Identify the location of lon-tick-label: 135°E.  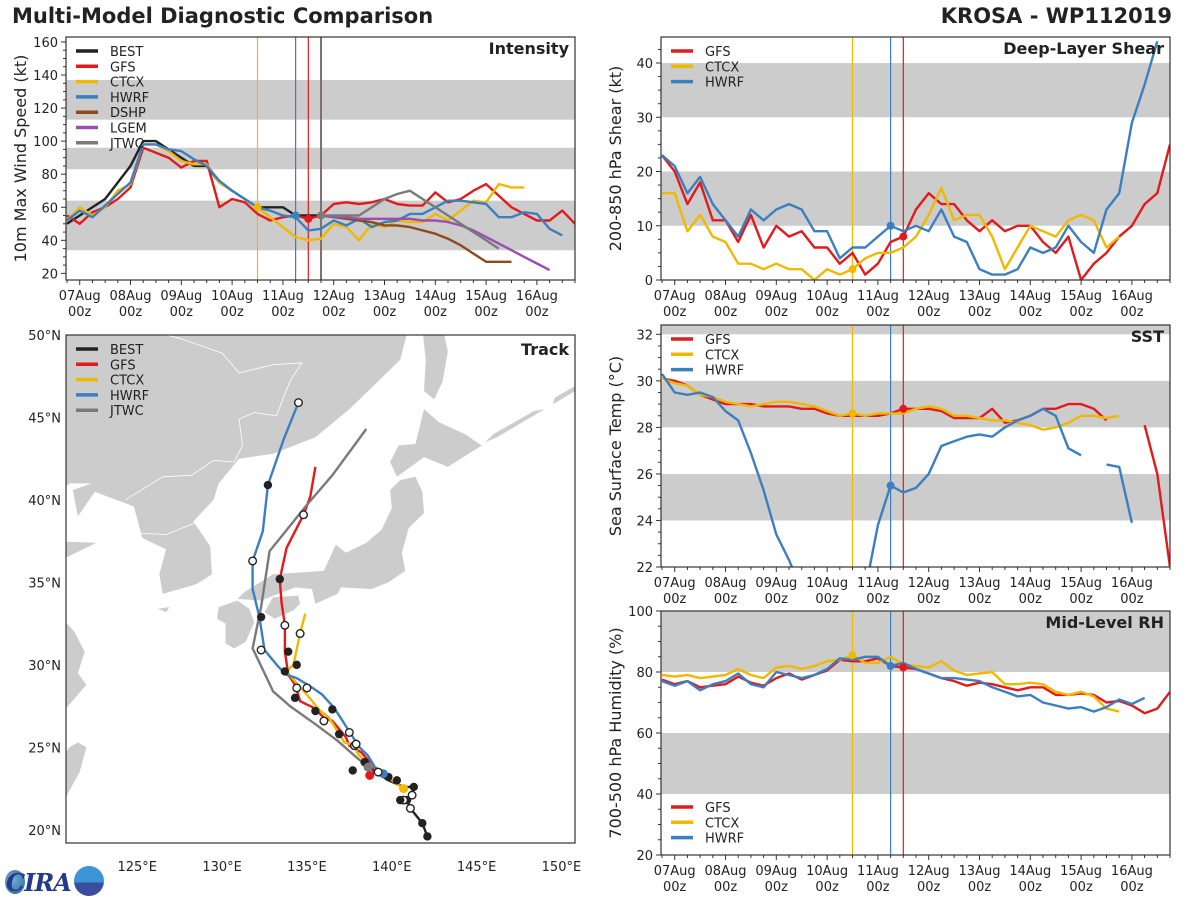
(307, 867).